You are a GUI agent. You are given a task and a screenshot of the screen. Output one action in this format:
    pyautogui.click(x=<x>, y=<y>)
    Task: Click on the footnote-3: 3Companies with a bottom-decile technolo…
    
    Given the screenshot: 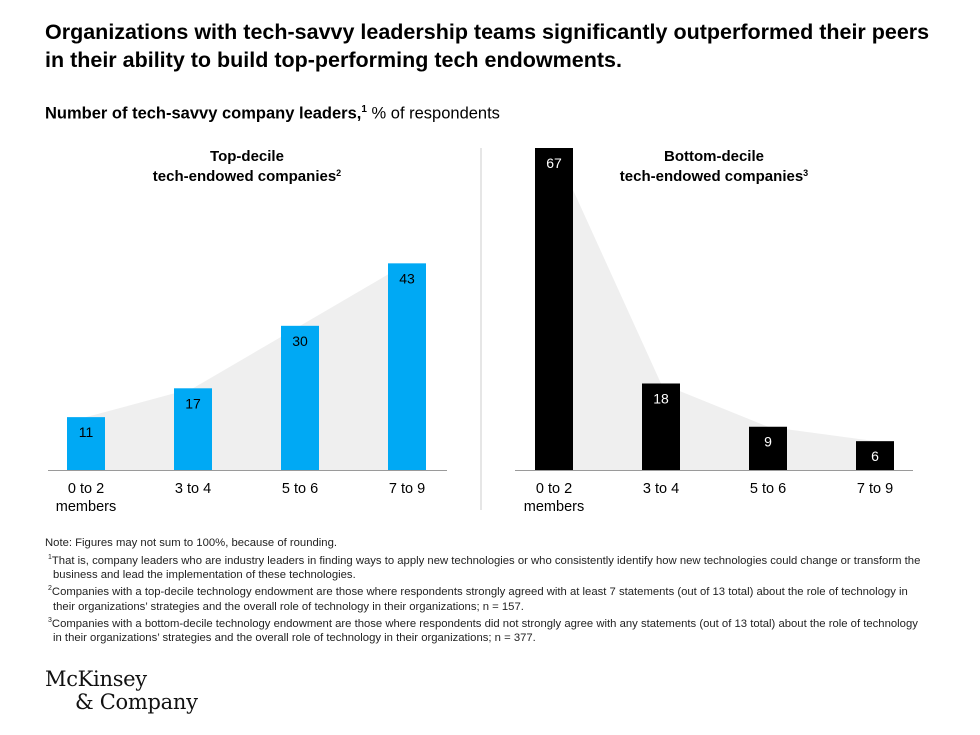 What is the action you would take?
    pyautogui.click(x=483, y=631)
    